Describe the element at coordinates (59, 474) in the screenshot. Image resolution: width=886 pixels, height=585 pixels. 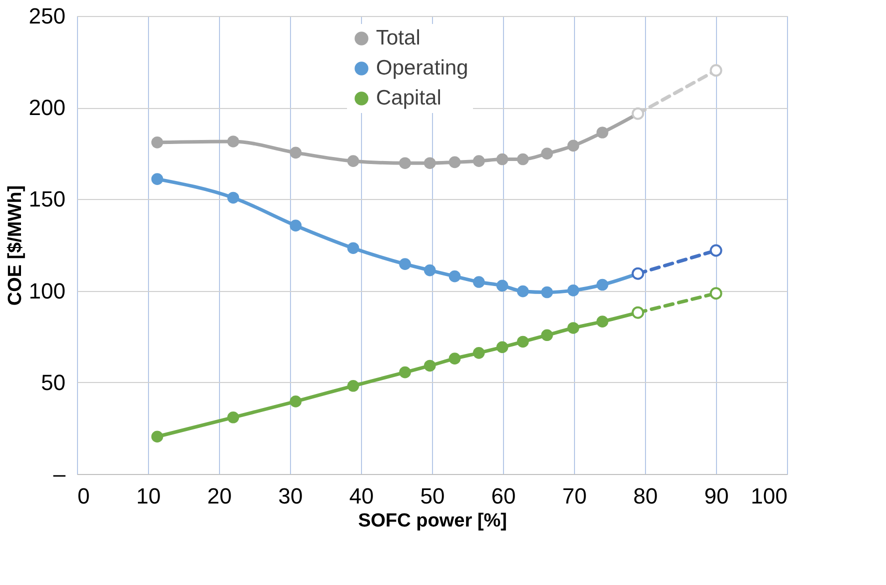
I see `y-tick-label: –` at that location.